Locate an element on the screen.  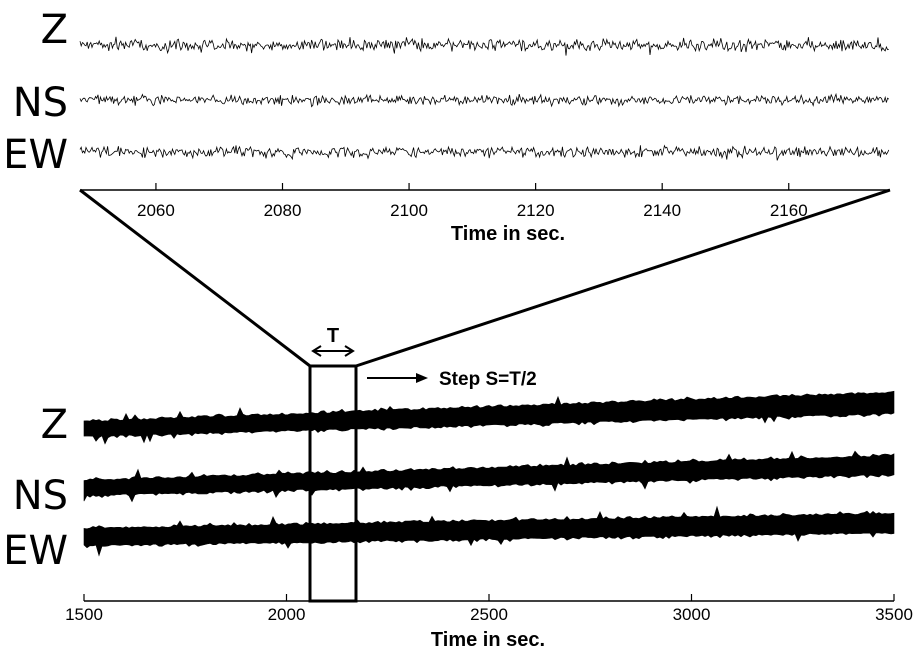
top-ns-label: NS is located at coordinates (40, 103).